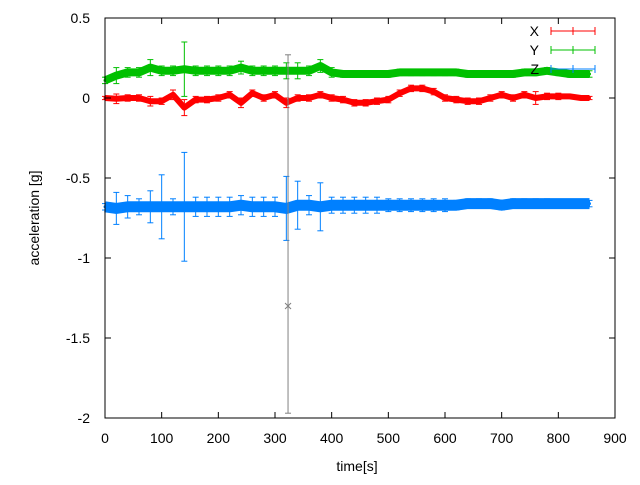 The image size is (640, 485). I want to click on legend: XYZ, so click(563, 50).